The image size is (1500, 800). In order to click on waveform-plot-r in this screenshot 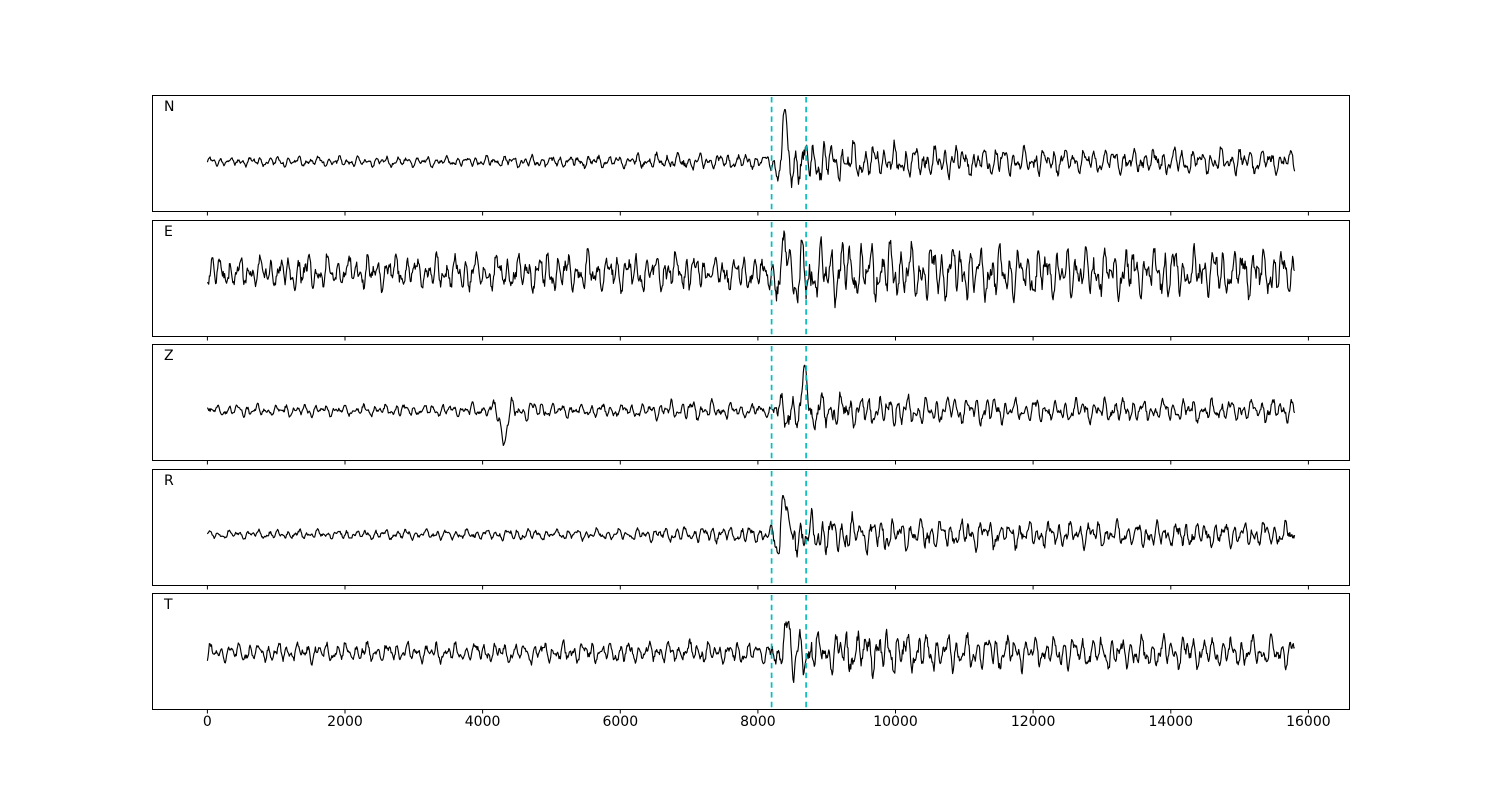, I will do `click(757, 529)`.